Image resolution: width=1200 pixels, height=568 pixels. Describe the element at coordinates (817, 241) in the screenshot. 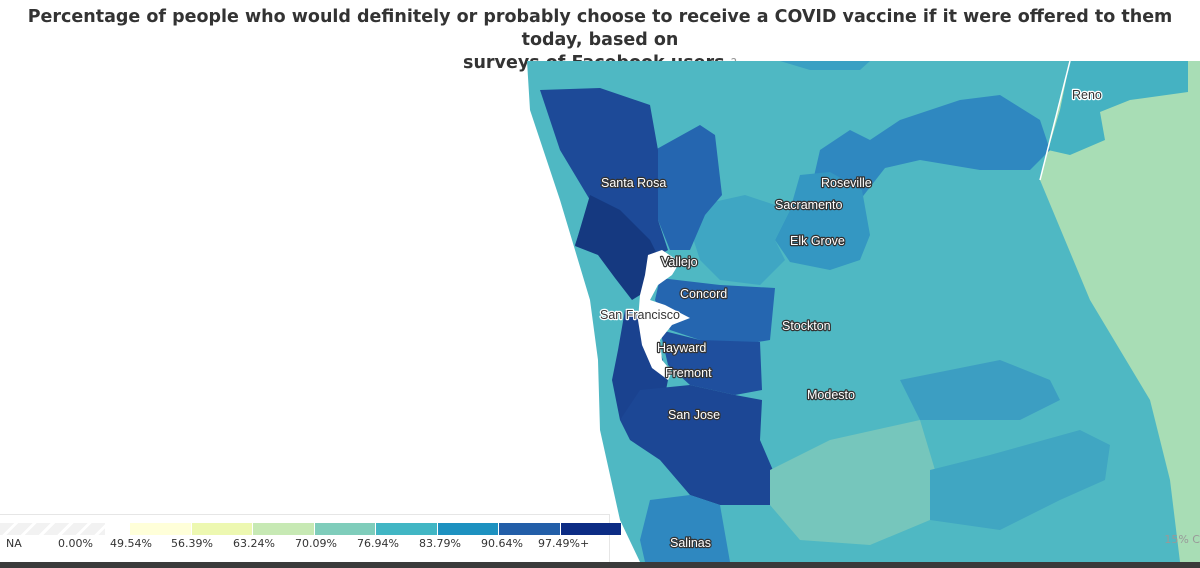

I see `city-label-elk-grove: Elk Grove` at that location.